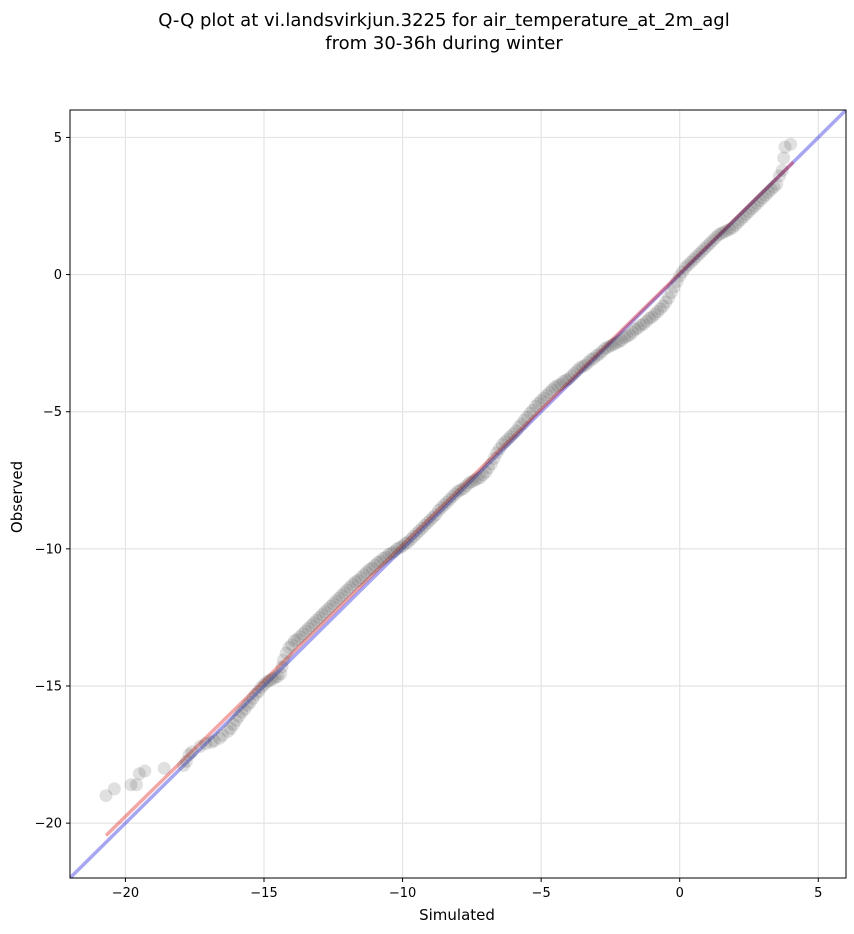  What do you see at coordinates (52, 412) in the screenshot?
I see `y-tick-label: −5` at bounding box center [52, 412].